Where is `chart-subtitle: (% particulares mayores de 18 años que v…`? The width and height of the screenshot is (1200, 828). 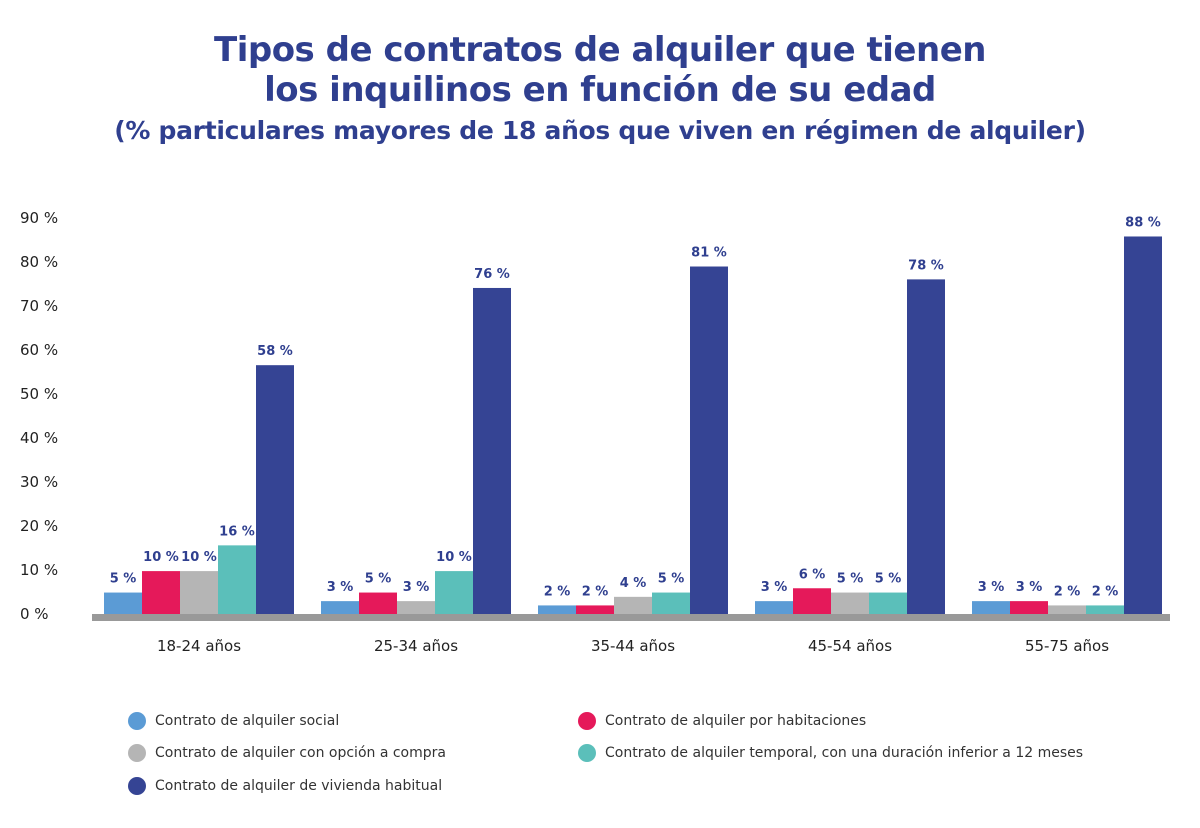
chart-subtitle: (% particulares mayores de 18 años que v… is located at coordinates (600, 130).